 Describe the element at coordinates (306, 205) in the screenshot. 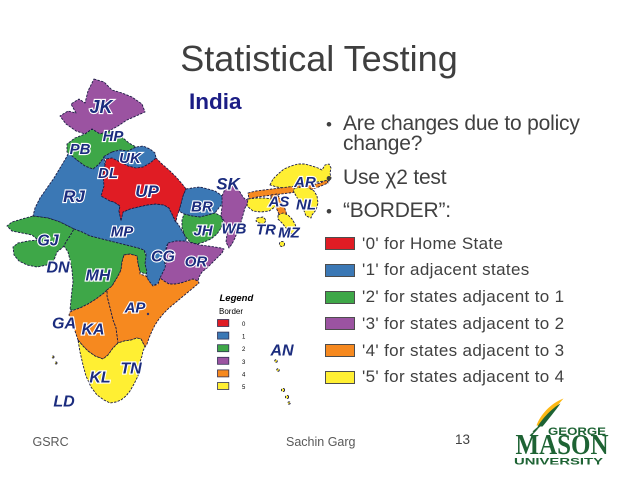

I see `svg-text: NL` at that location.